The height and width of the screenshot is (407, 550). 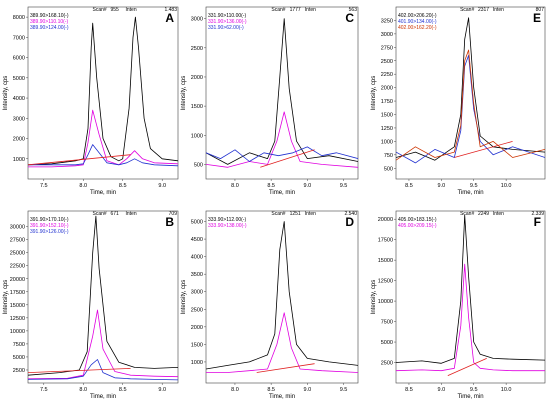 I want to click on panel-letter: C, so click(x=349, y=18).